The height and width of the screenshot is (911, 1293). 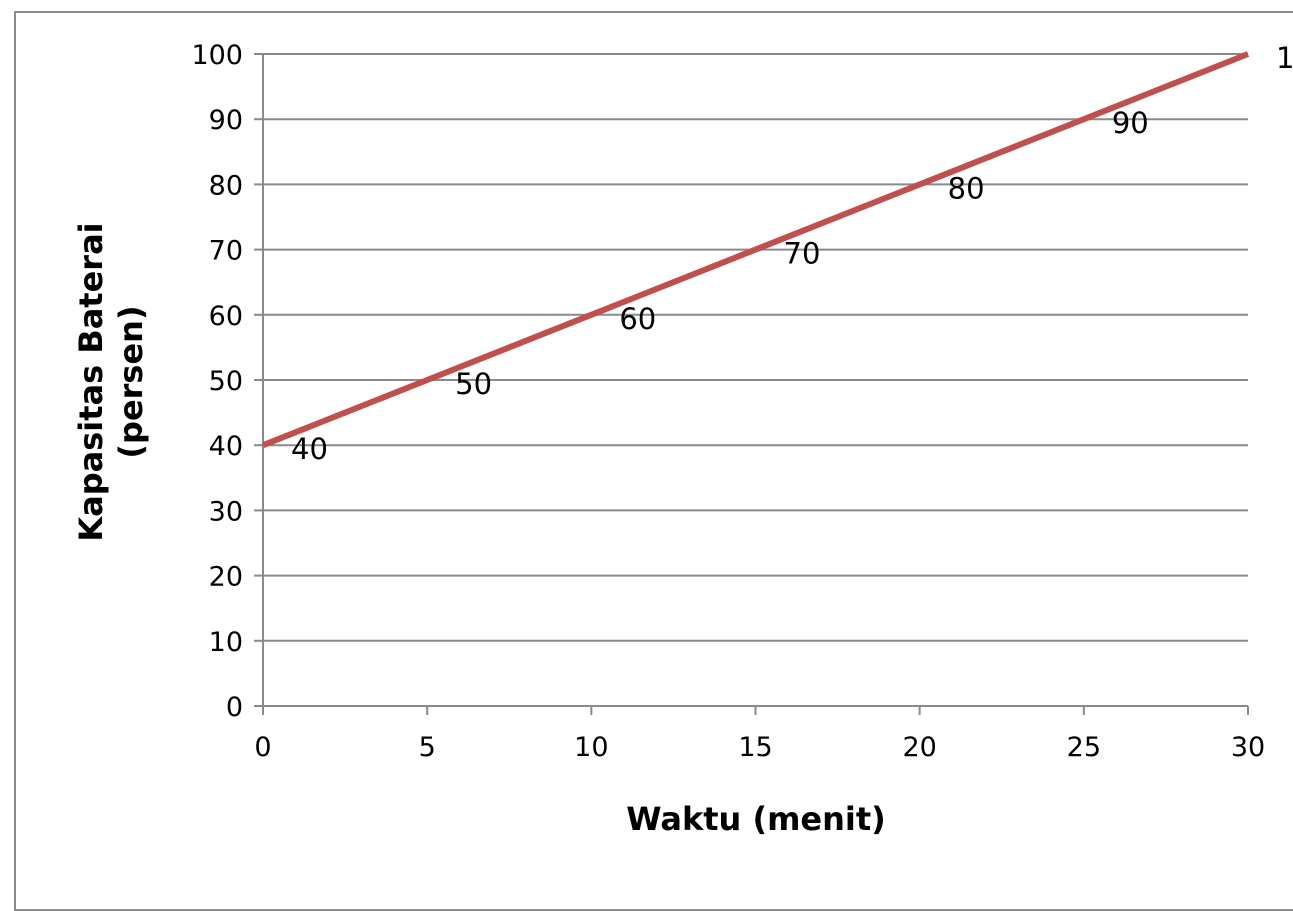 What do you see at coordinates (226, 446) in the screenshot?
I see `y-tick-label-40: 40` at bounding box center [226, 446].